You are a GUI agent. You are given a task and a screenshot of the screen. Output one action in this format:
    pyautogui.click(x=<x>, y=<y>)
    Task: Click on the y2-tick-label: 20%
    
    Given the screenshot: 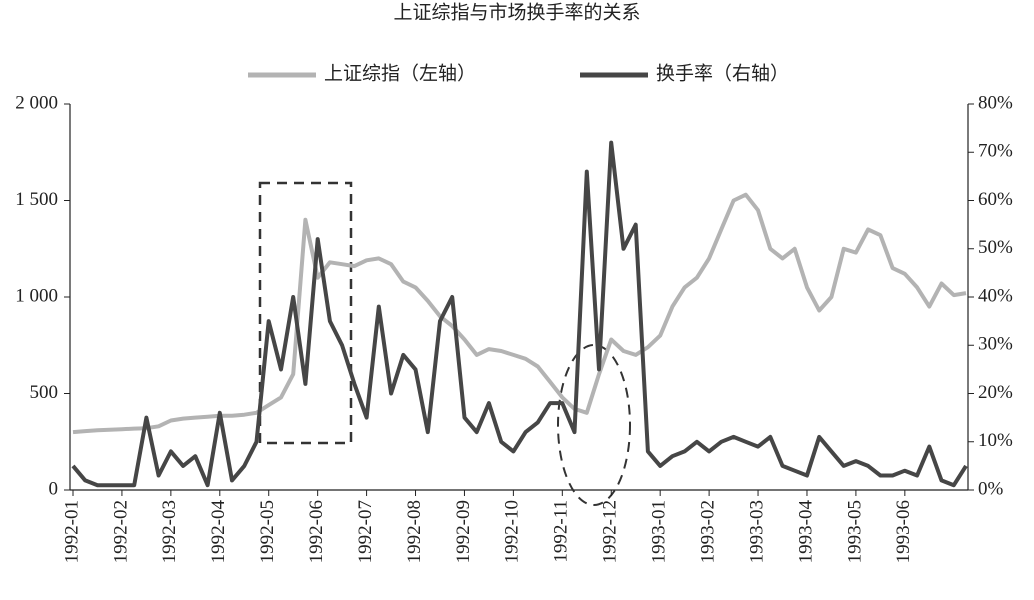 What is the action you would take?
    pyautogui.click(x=995, y=392)
    